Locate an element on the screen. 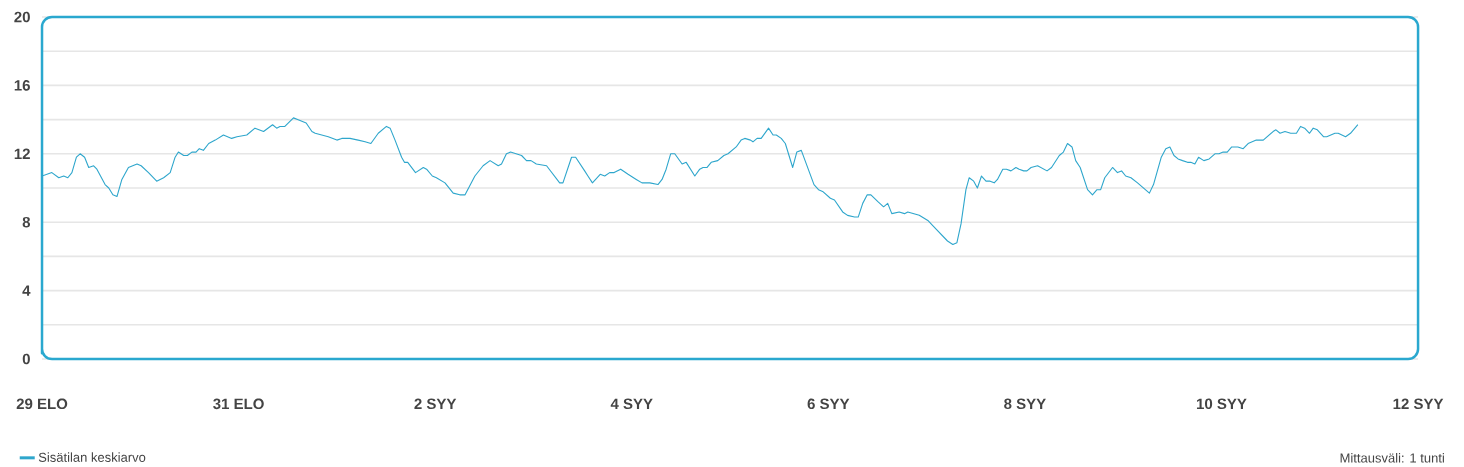  legend-label: Sisätilan keskiarvo is located at coordinates (92, 457).